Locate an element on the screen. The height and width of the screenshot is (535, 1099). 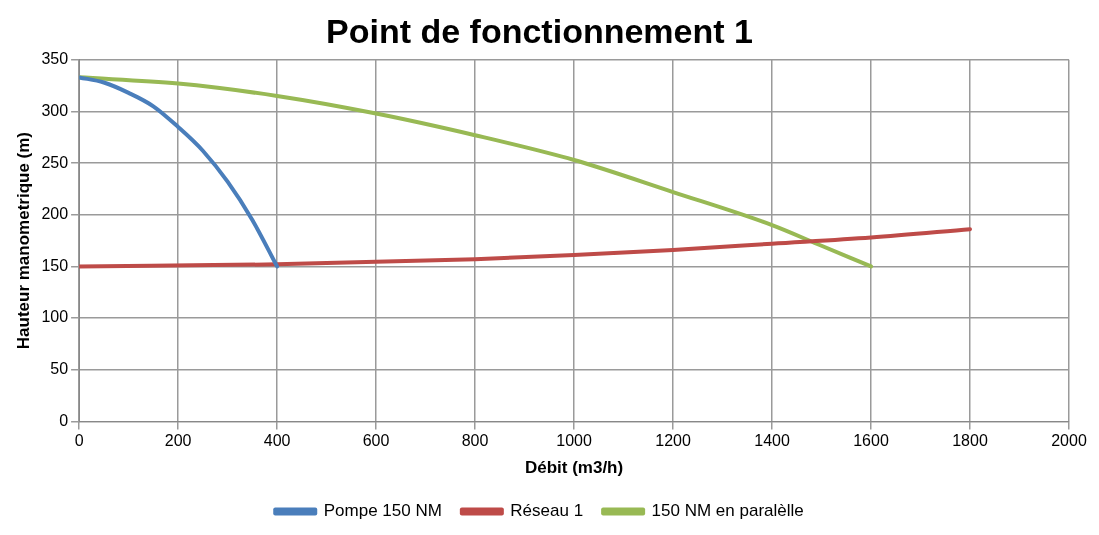
x-tick-label: 1800 is located at coordinates (970, 441).